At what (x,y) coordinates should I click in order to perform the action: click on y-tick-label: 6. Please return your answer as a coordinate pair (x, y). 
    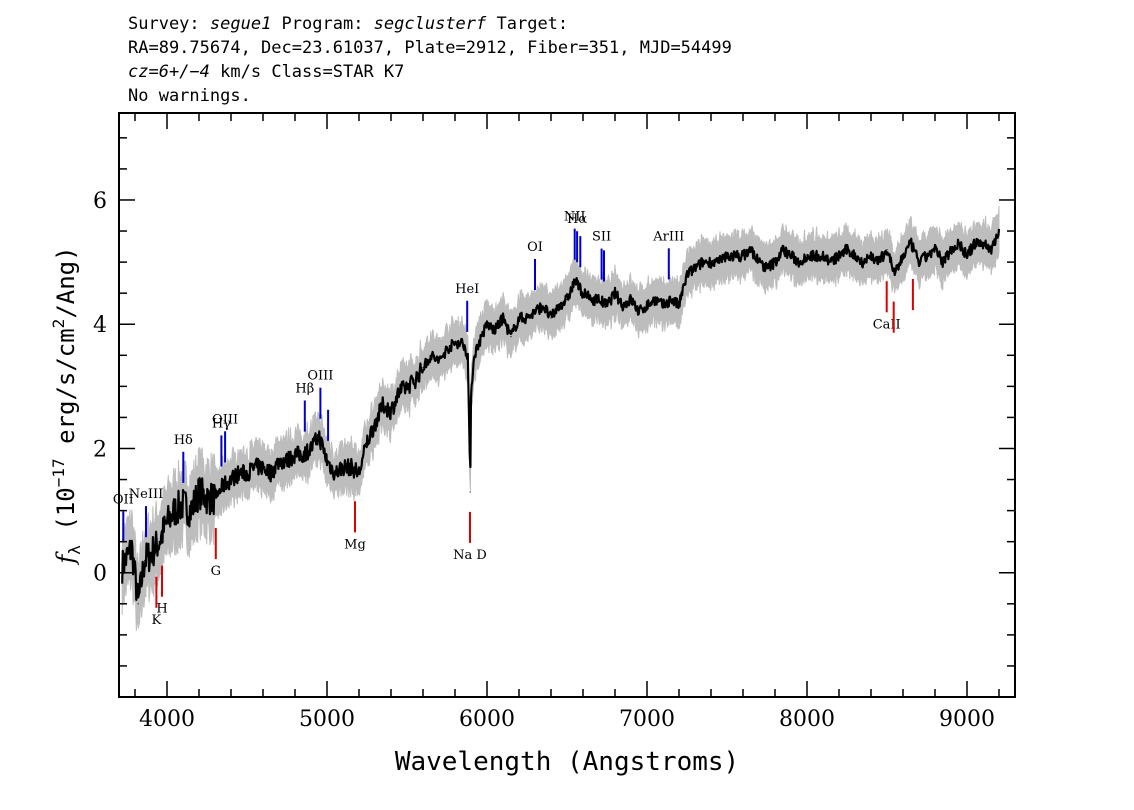
    Looking at the image, I should click on (100, 201).